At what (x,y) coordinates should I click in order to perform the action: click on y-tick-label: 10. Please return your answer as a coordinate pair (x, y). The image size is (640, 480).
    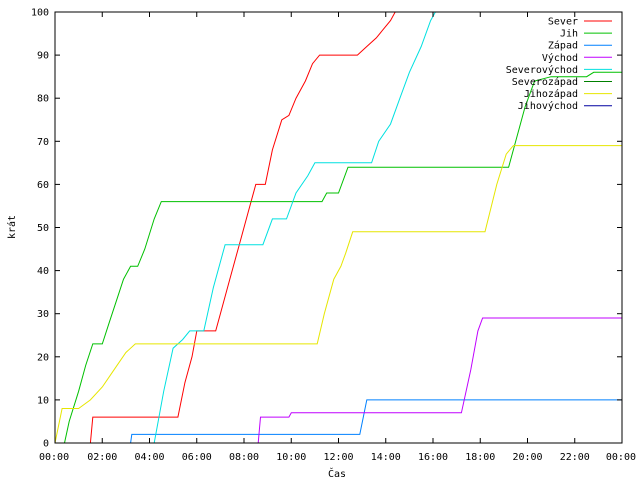
    Looking at the image, I should click on (43, 400).